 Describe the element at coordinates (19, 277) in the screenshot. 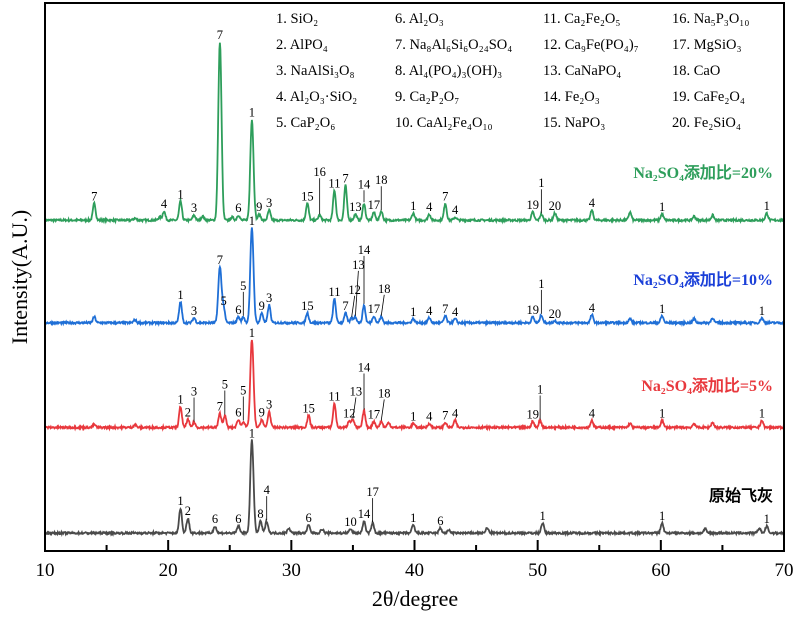

I see `y-axis-title: Intensity(A.U.)` at that location.